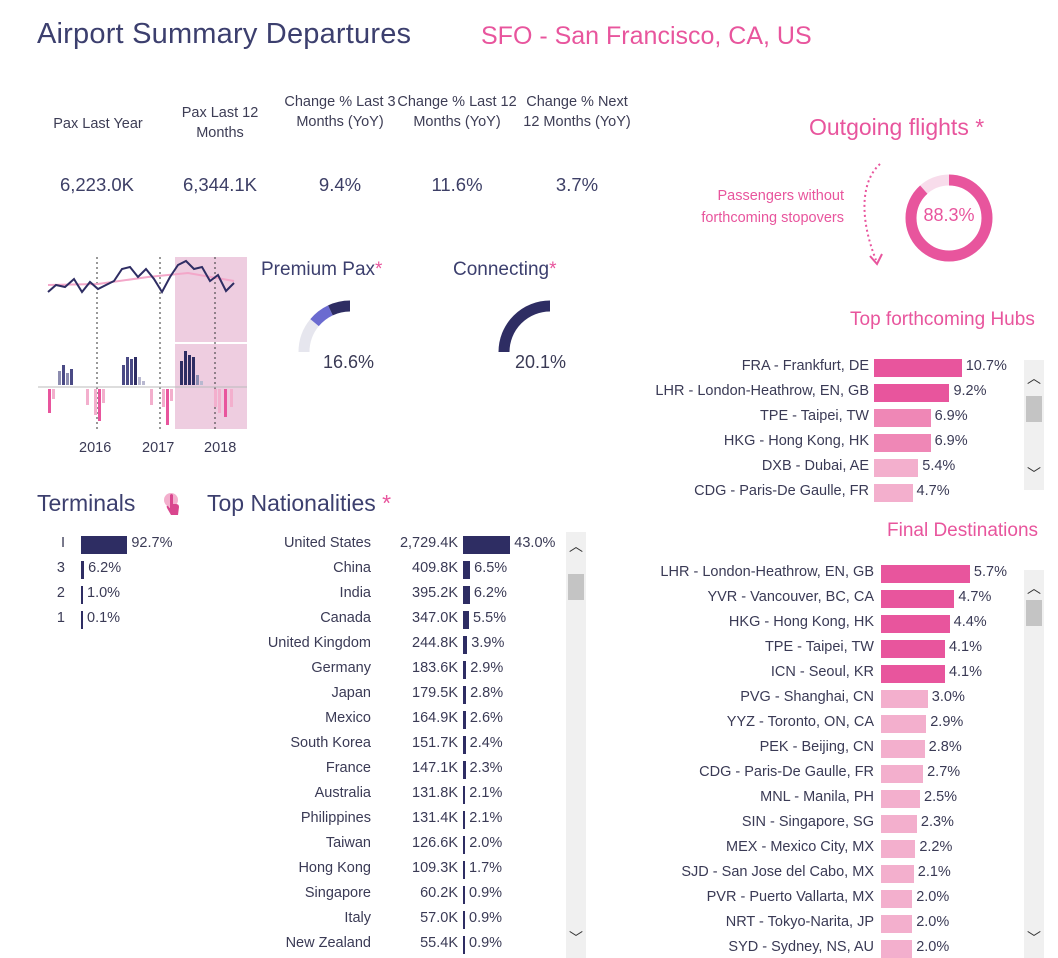  What do you see at coordinates (185, 895) in the screenshot?
I see `nationality-row: Singapore` at bounding box center [185, 895].